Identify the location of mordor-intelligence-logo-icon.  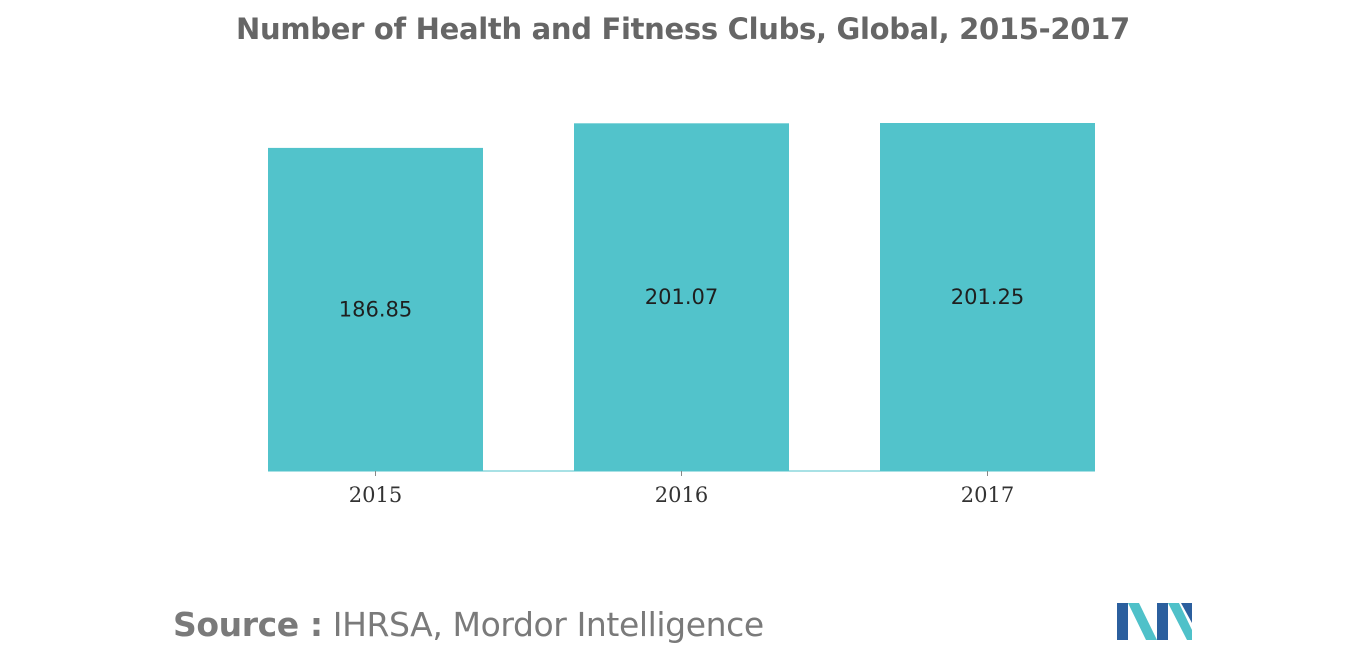
(1154, 621).